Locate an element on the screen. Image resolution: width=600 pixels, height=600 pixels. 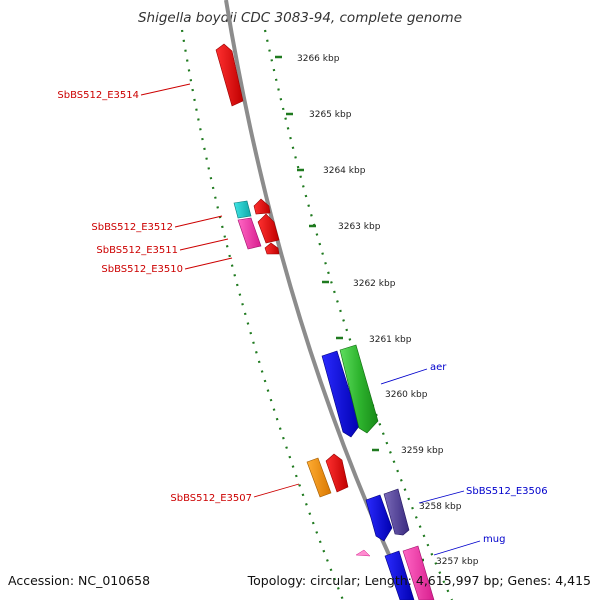
label-sbbs512-e3514: SbBS512_E3514 is located at coordinates (98, 95).